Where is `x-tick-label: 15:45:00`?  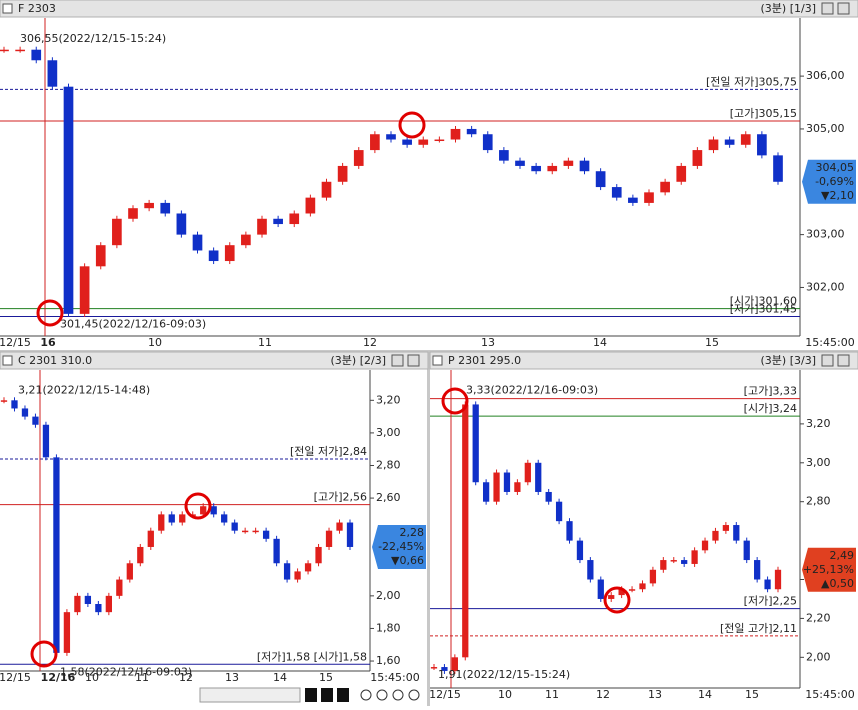
x-tick-label: 15:45:00 is located at coordinates (394, 677).